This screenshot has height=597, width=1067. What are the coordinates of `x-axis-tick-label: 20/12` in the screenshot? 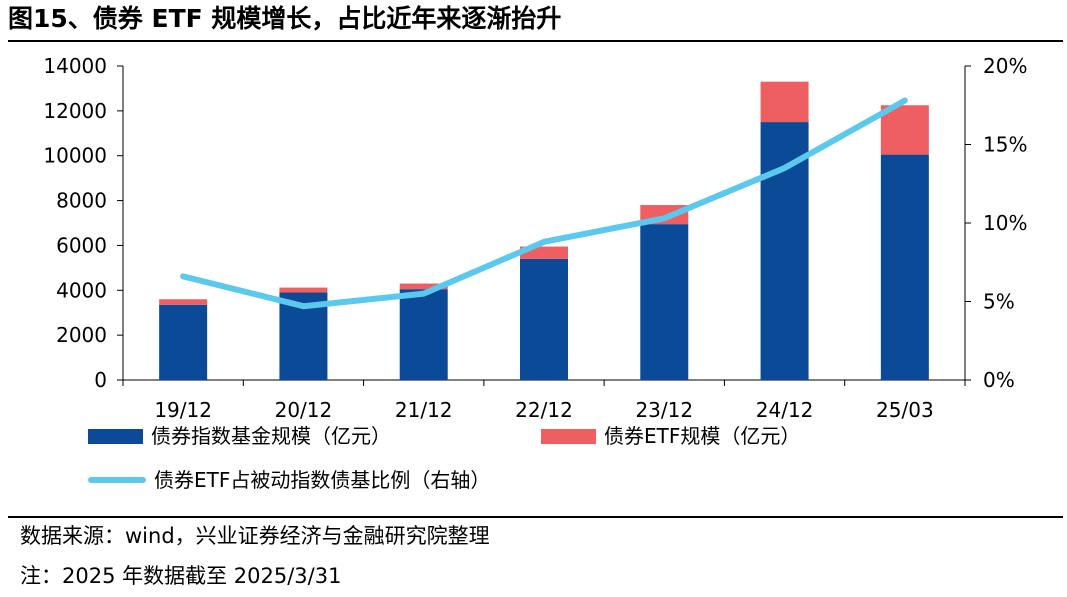 It's located at (304, 409).